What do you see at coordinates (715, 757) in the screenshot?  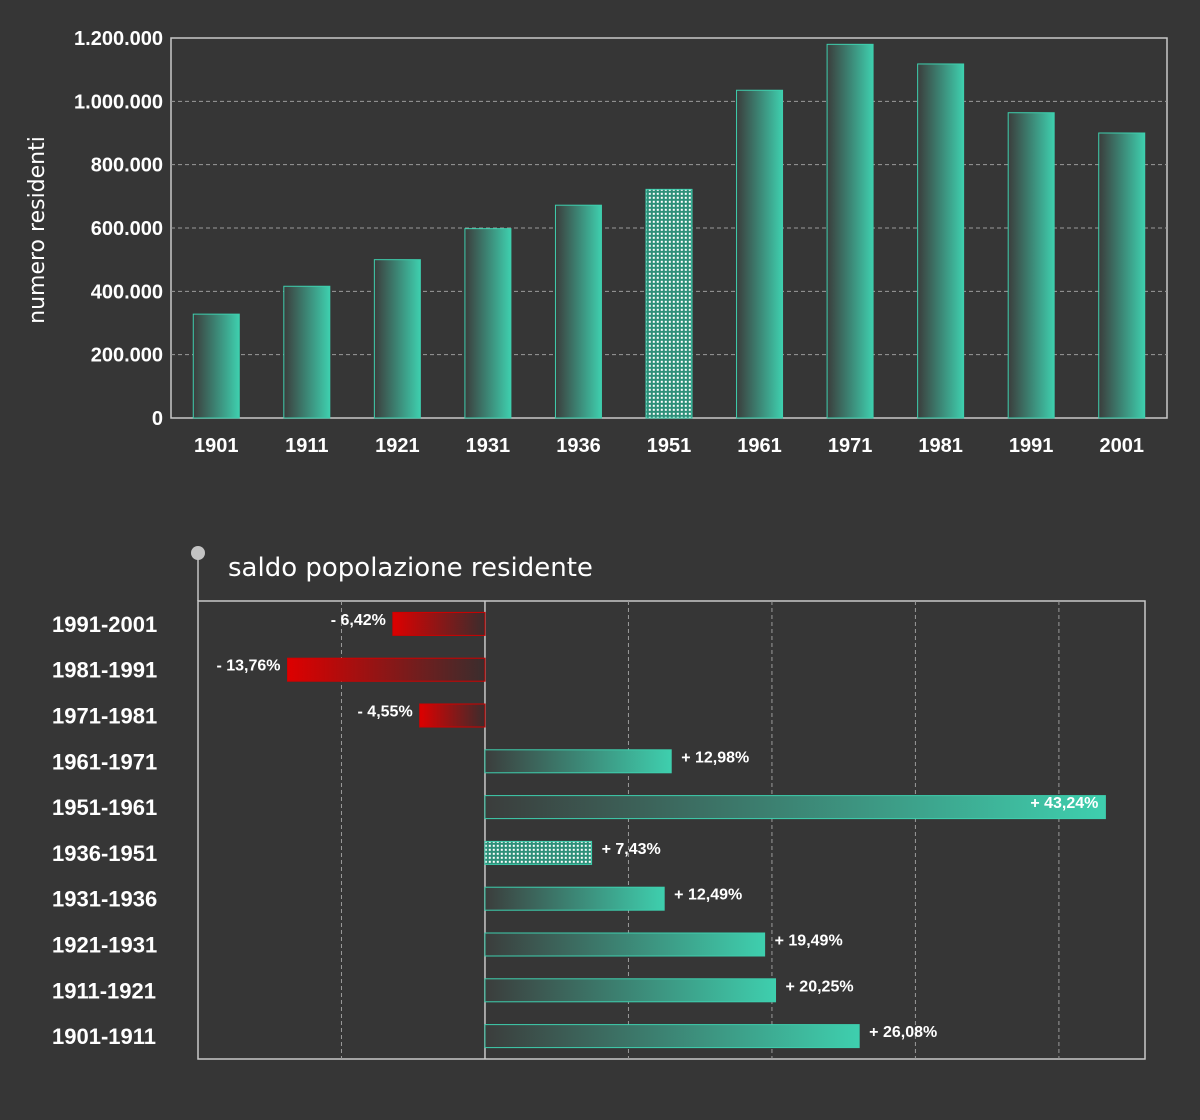 I see `chart2-value-label: + 12,98%` at bounding box center [715, 757].